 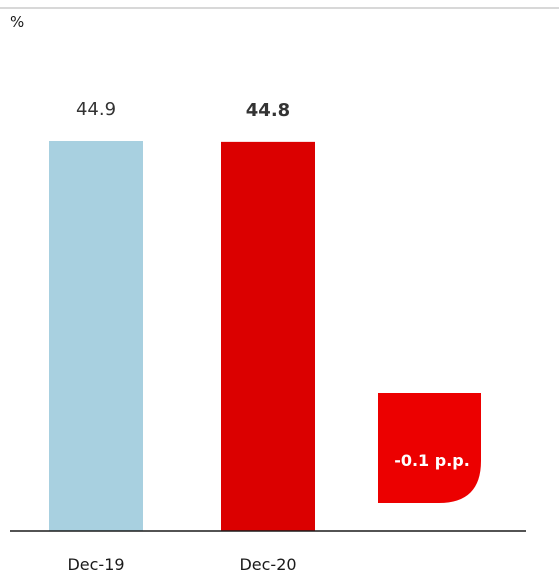 What do you see at coordinates (432, 460) in the screenshot?
I see `change-badge-text: -0.1 p.p.` at bounding box center [432, 460].